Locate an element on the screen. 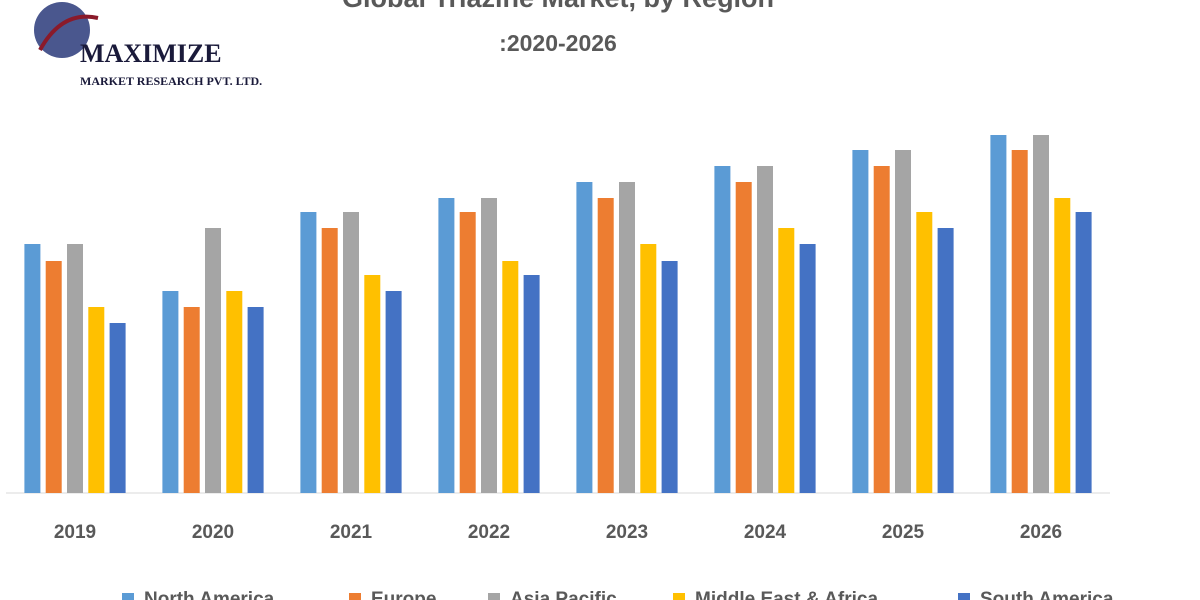 The image size is (1200, 600). logo: MAXIMIZE MARKET RESEARCH PVT. LTD. is located at coordinates (148, 45).